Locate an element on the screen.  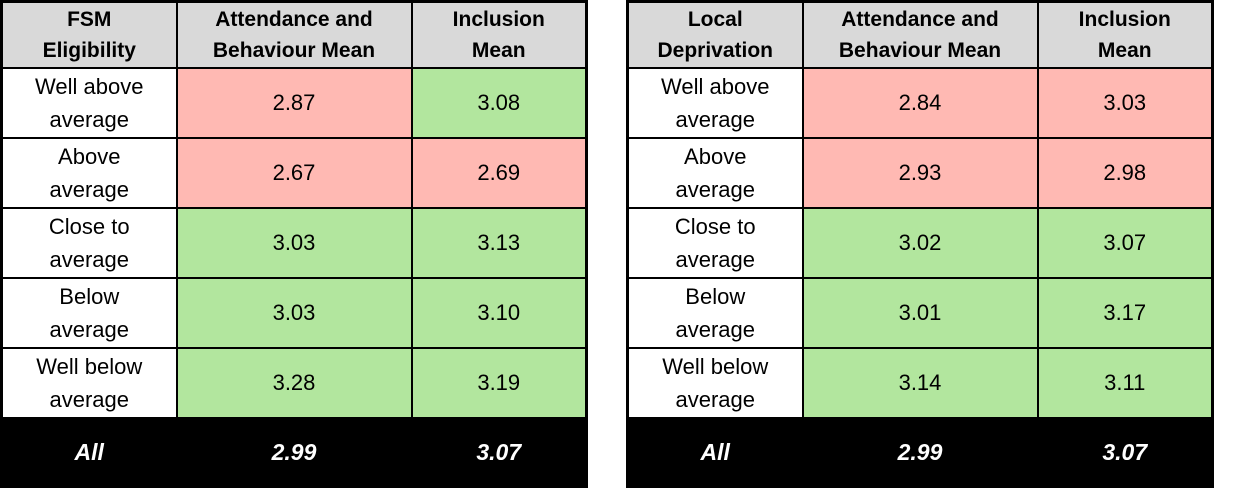
table-row: Above average 2.67 2.69 is located at coordinates (294, 173).